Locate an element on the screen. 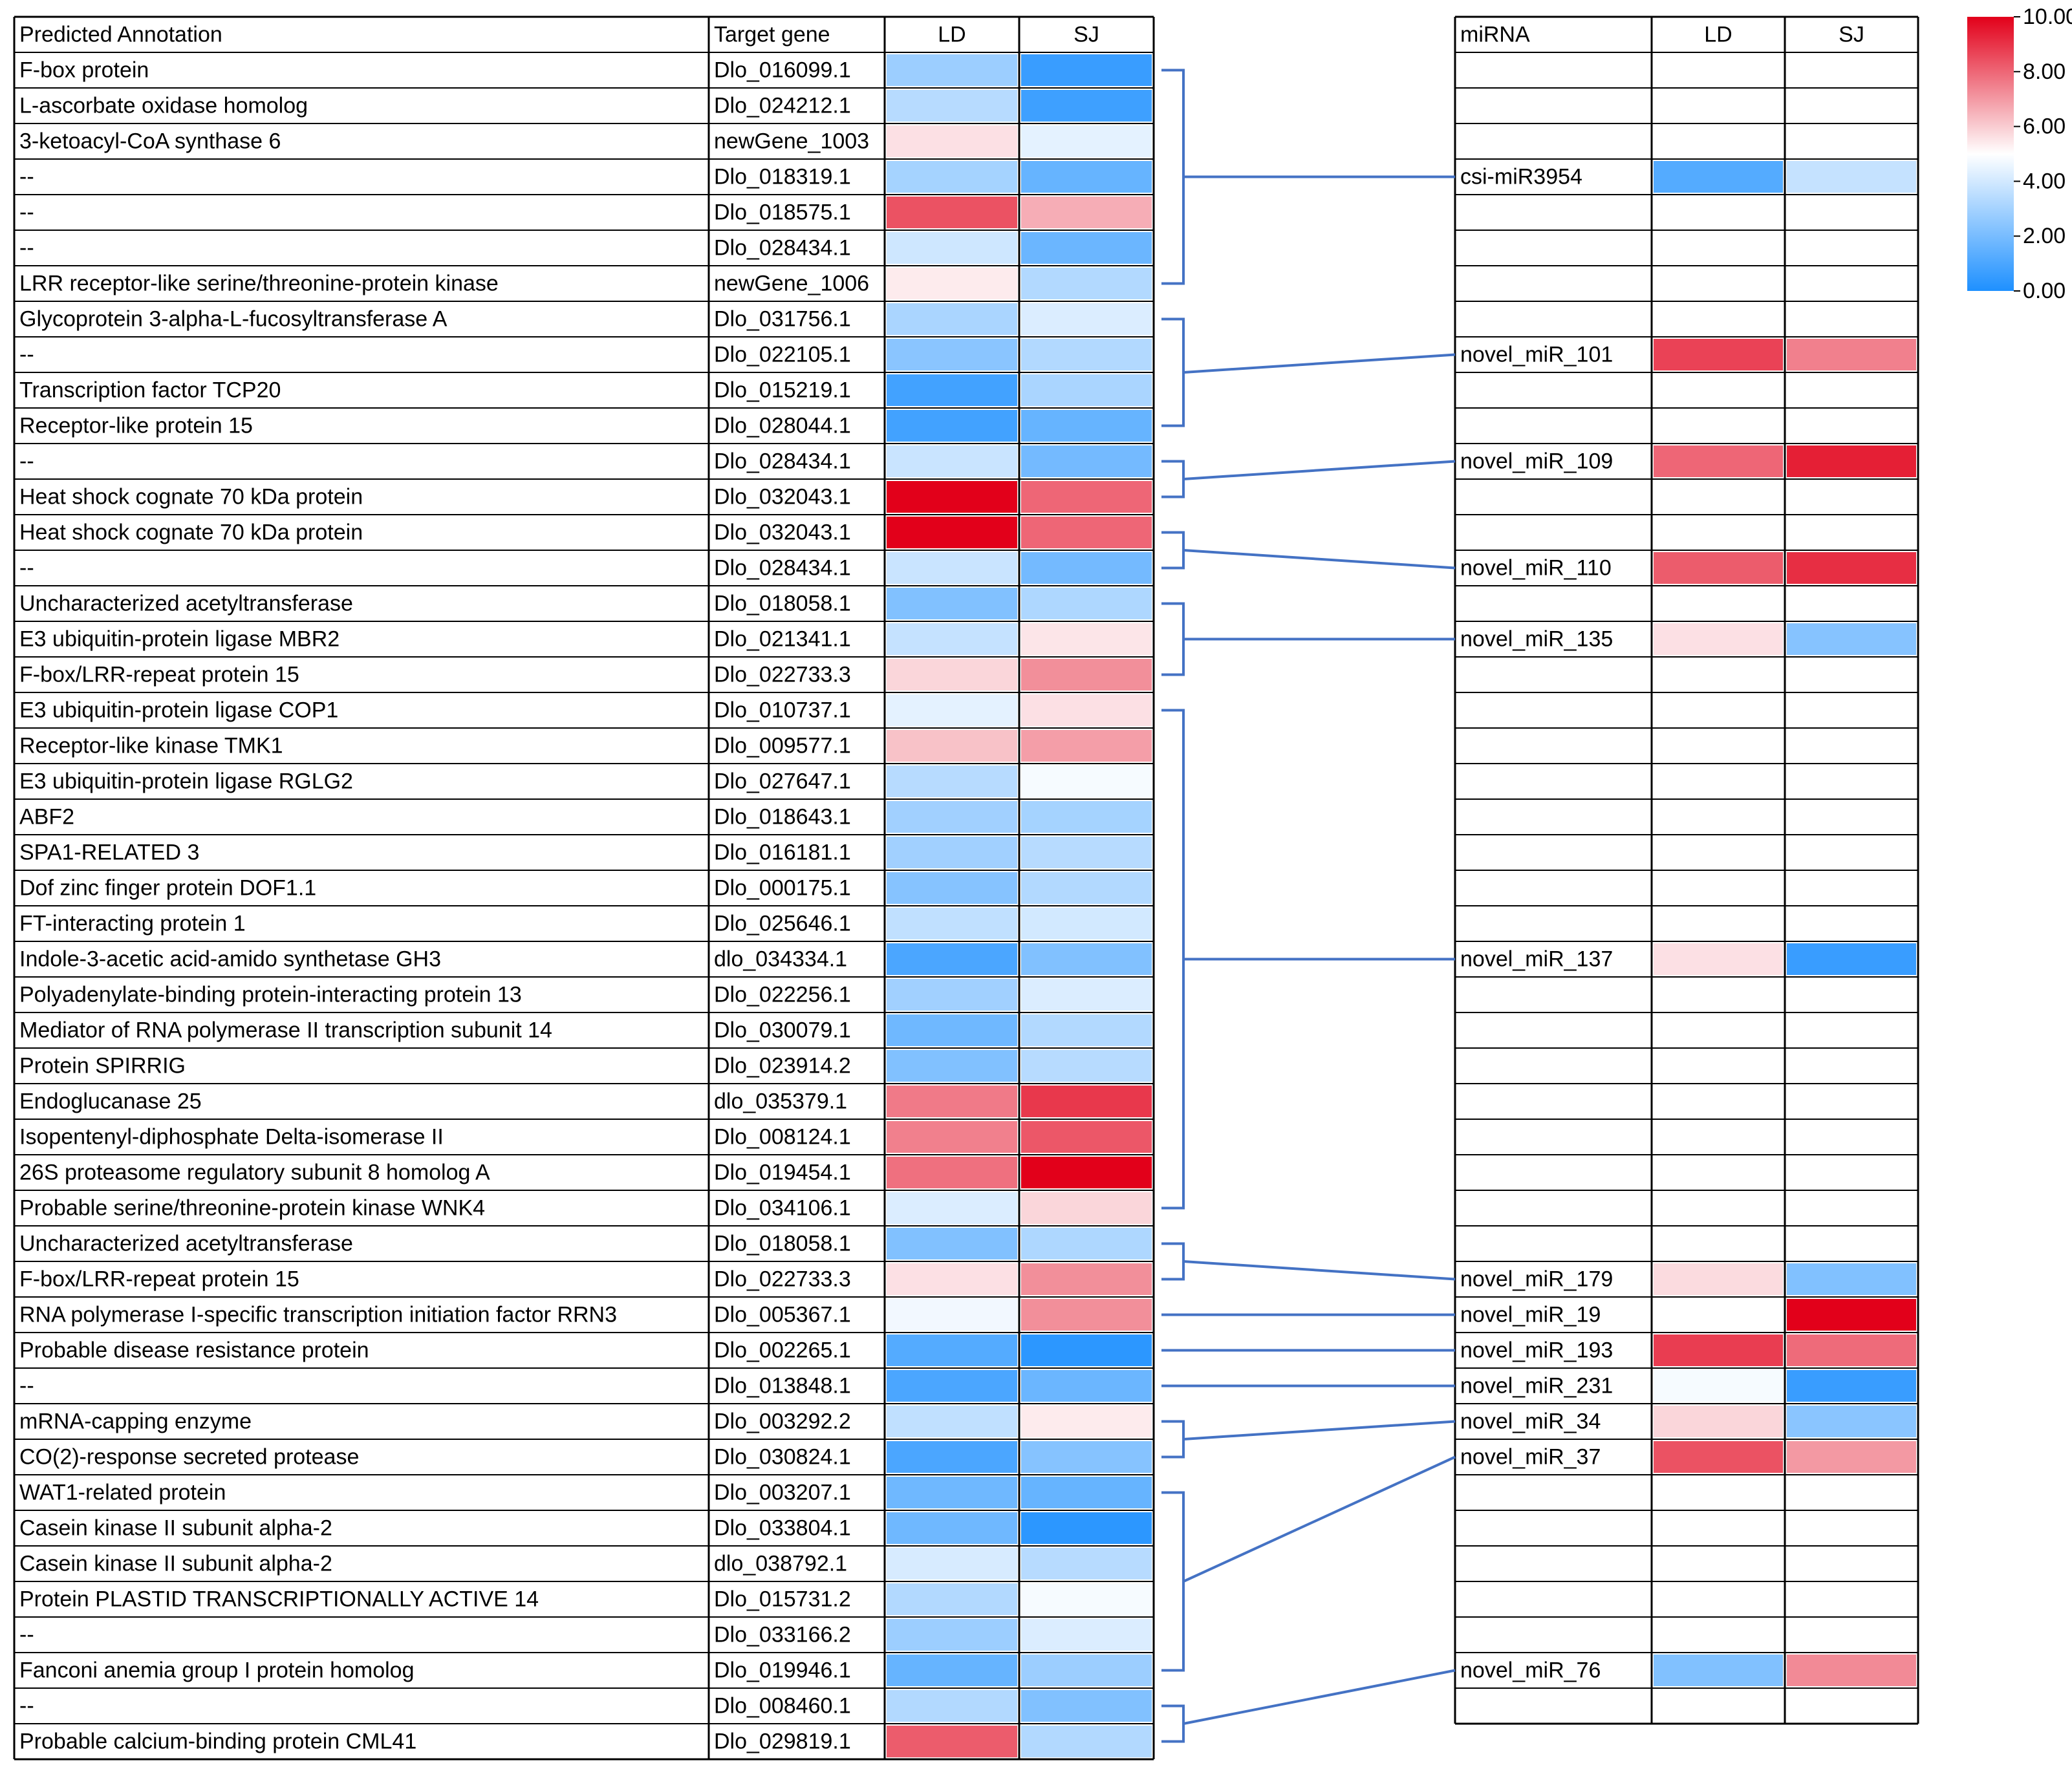  color-scale-legend: 0.00 2.00 4.00 6.00 8.00 10.00 is located at coordinates (2019, 154).